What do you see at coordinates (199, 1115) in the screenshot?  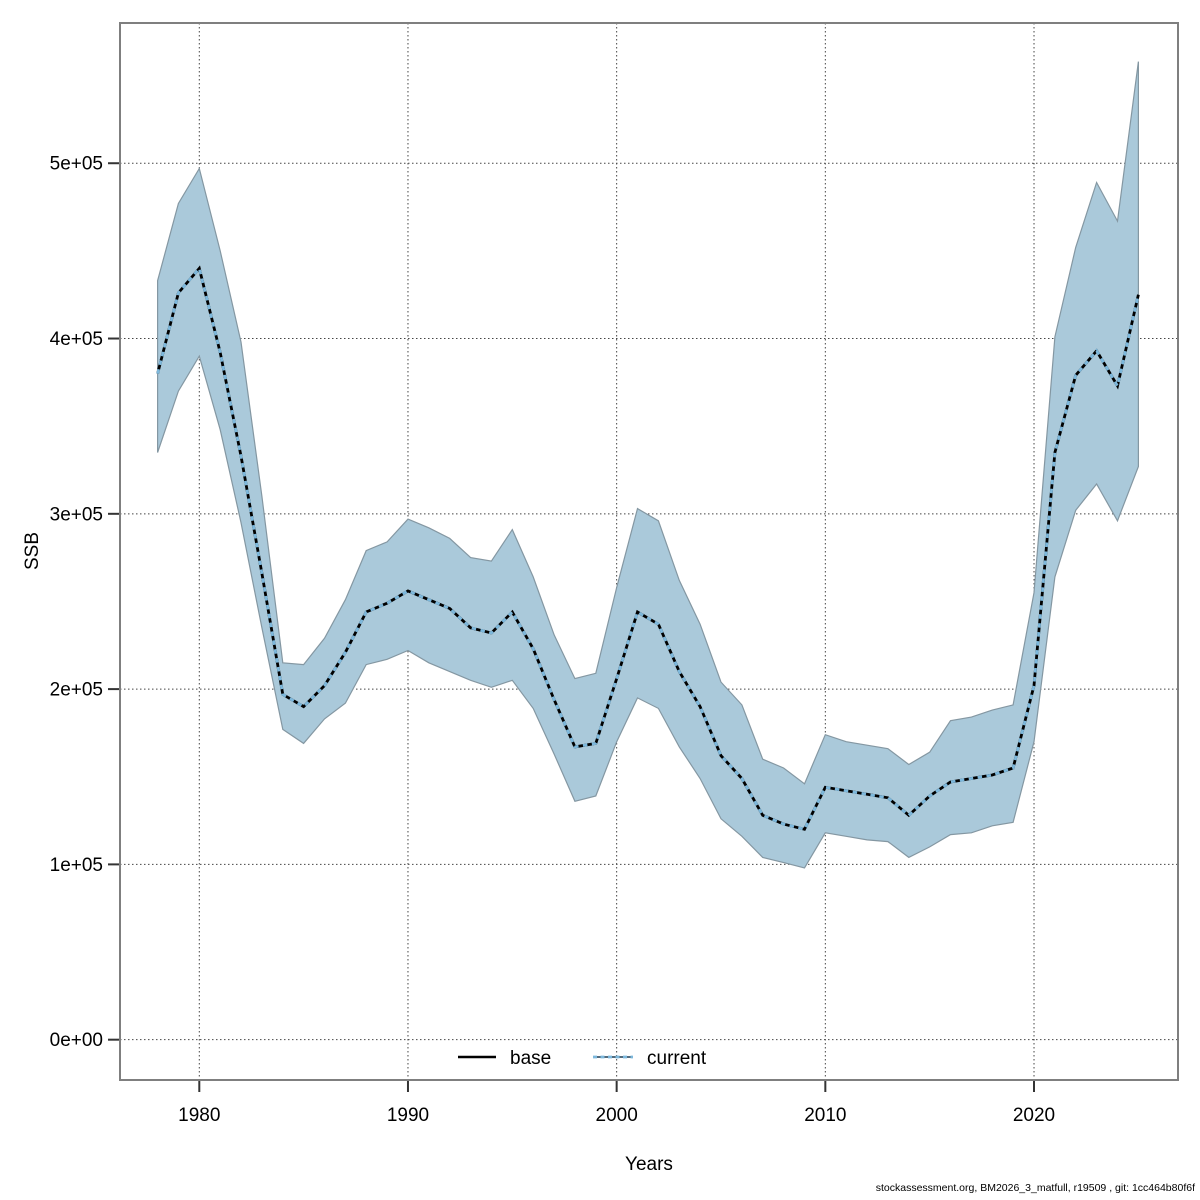 I see `x-tick-label: 1980` at bounding box center [199, 1115].